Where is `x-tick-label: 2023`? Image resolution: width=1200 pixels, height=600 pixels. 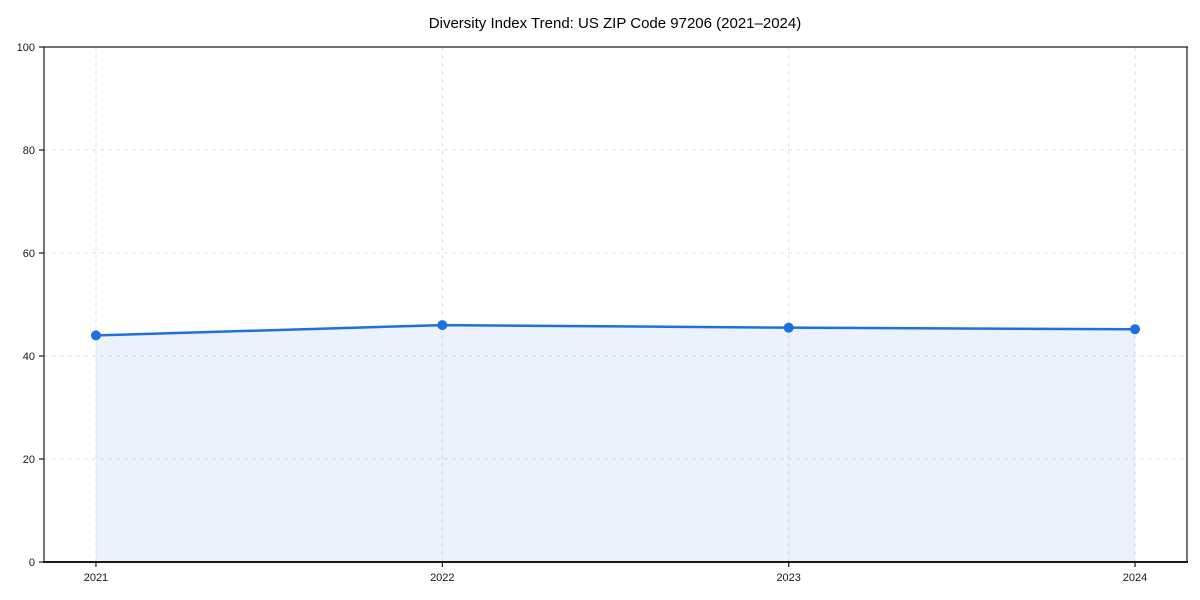 x-tick-label: 2023 is located at coordinates (788, 578).